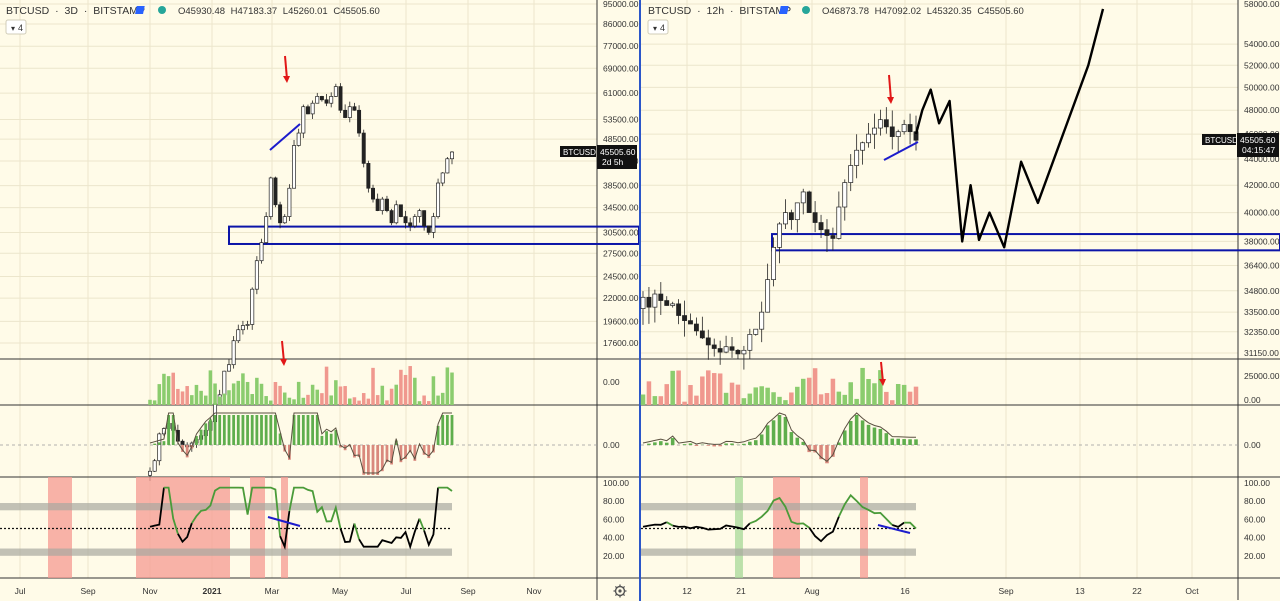 The image size is (1280, 601). What do you see at coordinates (1262, 291) in the screenshot?
I see `price-tick-label: 34800.00` at bounding box center [1262, 291].